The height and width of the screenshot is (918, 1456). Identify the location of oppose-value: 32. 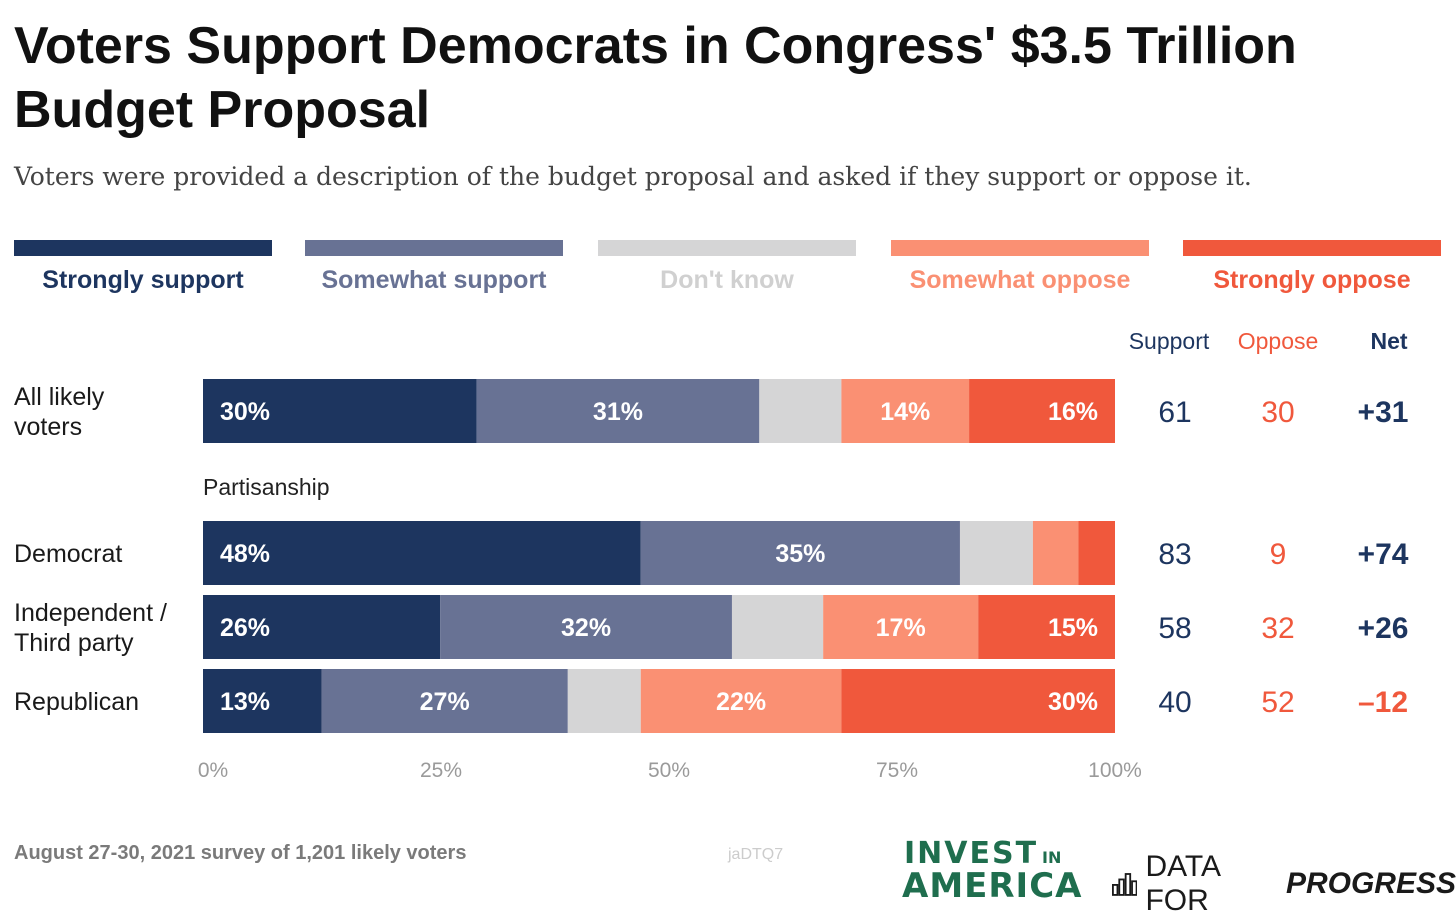
(1277, 628).